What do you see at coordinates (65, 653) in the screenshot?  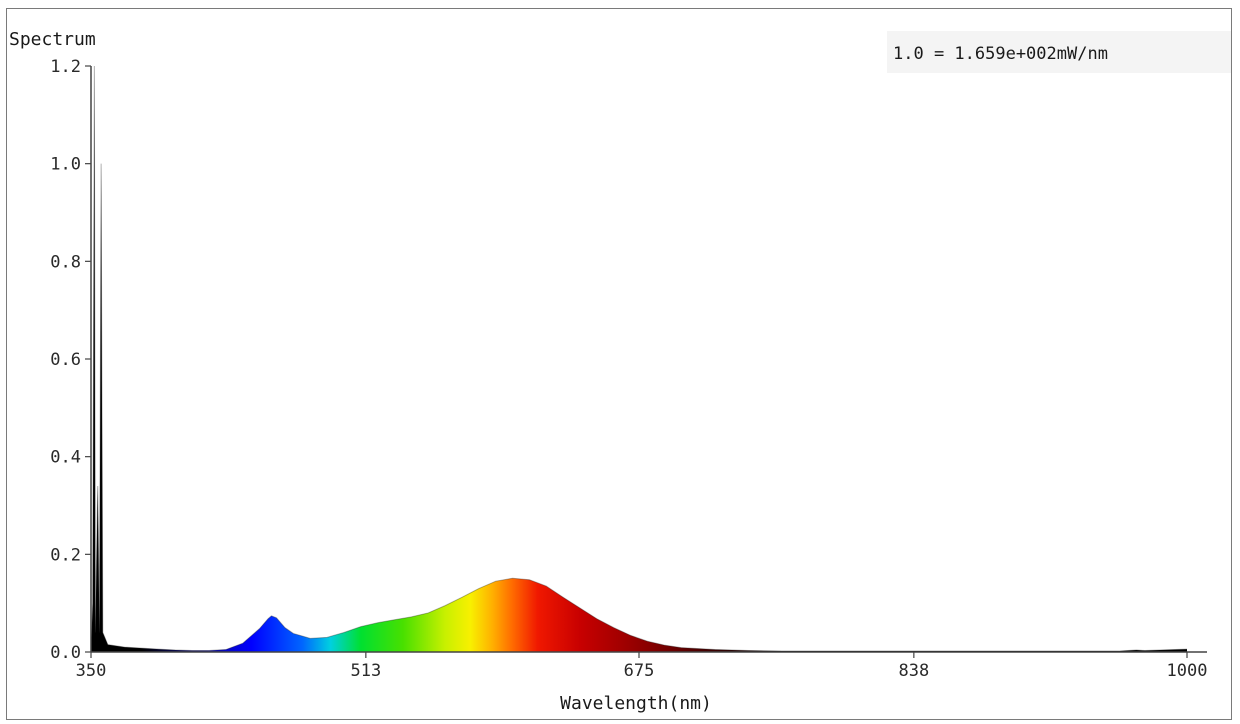 I see `y-tick-label: 0.0` at bounding box center [65, 653].